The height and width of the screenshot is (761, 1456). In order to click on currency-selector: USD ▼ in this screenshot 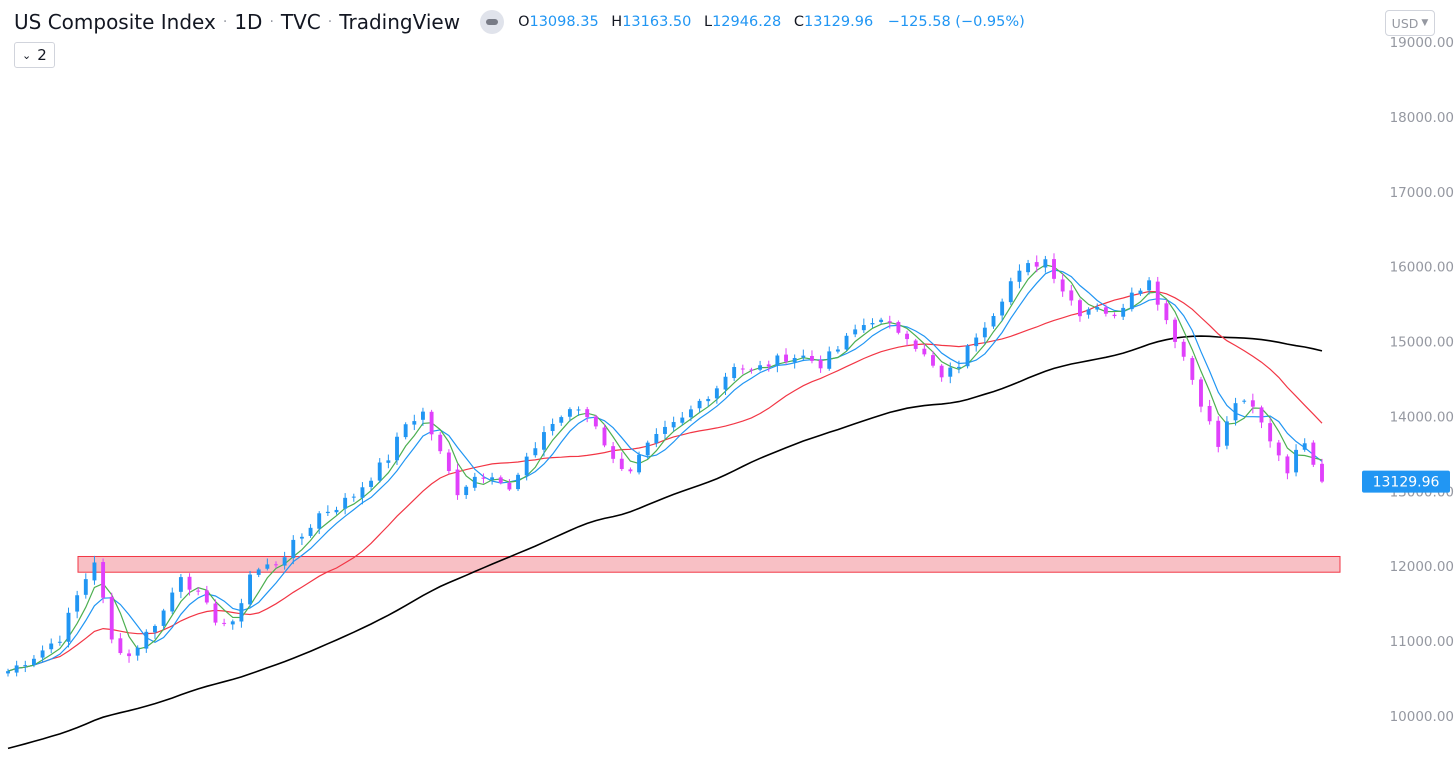, I will do `click(1410, 23)`.